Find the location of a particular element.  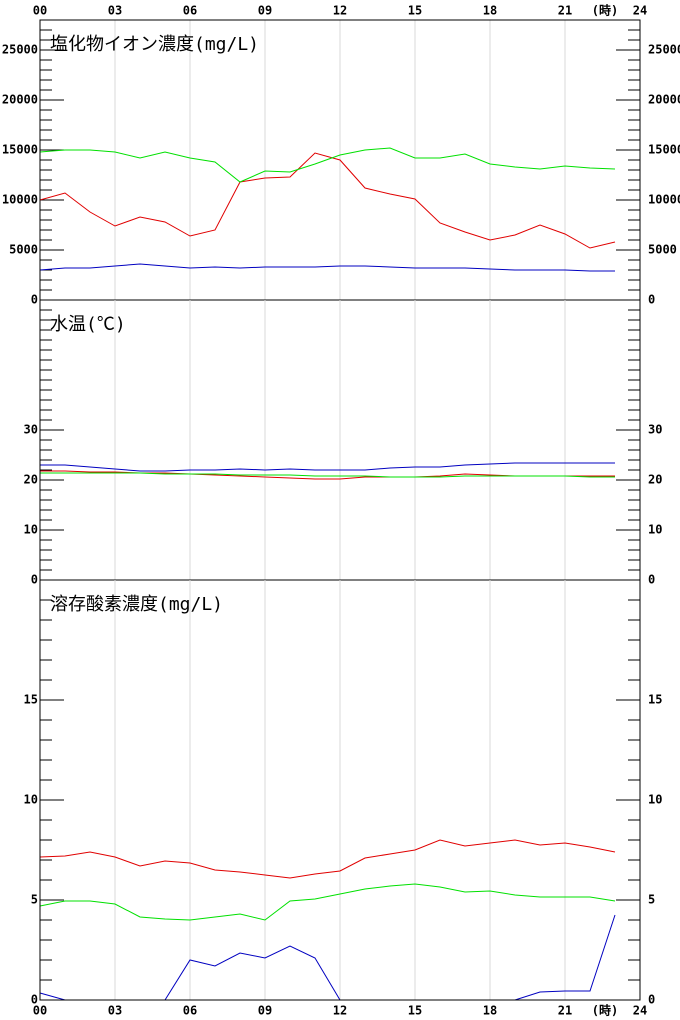

panel-title: 塩化物イオン濃度(mg/L) is located at coordinates (154, 44).